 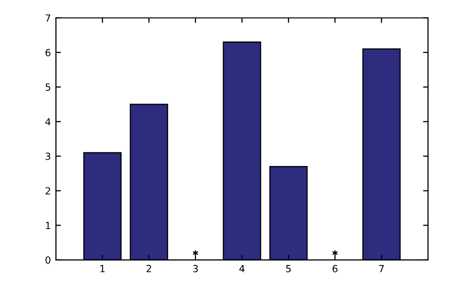 I want to click on y-tick-label: 5, so click(x=48, y=87).